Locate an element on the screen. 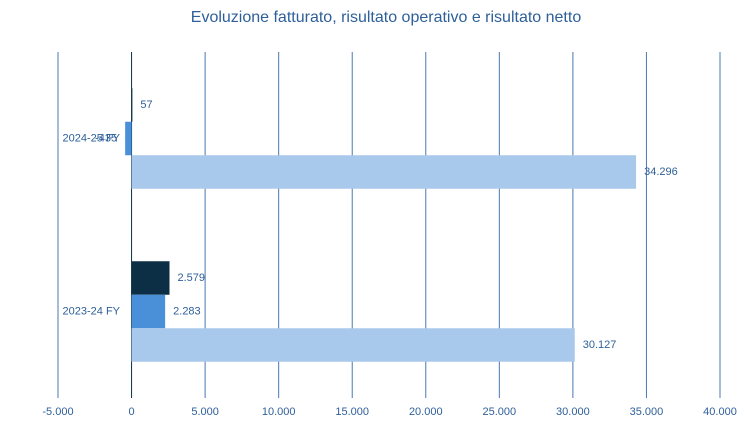  value-label: -435 is located at coordinates (106, 138).